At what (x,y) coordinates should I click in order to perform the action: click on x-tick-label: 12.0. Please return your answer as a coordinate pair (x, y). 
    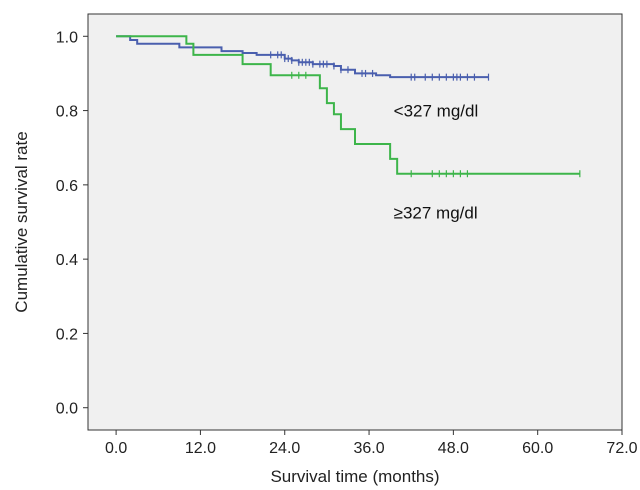
    Looking at the image, I should click on (200, 448).